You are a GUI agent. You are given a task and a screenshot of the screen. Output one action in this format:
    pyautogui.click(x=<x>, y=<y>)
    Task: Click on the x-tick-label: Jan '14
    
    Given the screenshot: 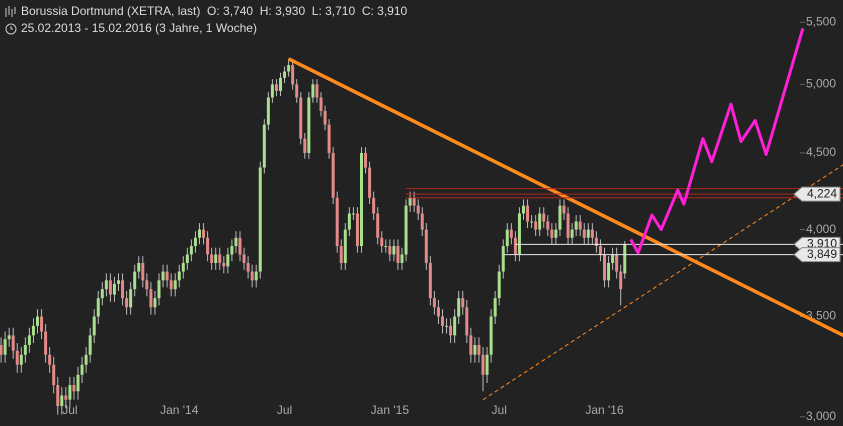 What is the action you would take?
    pyautogui.click(x=179, y=410)
    